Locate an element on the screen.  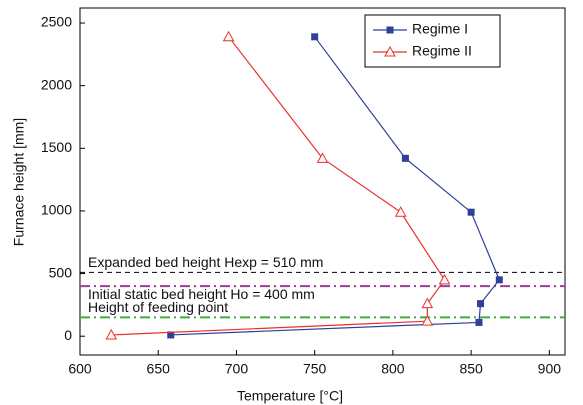
legend-label: Regime II is located at coordinates (442, 51).